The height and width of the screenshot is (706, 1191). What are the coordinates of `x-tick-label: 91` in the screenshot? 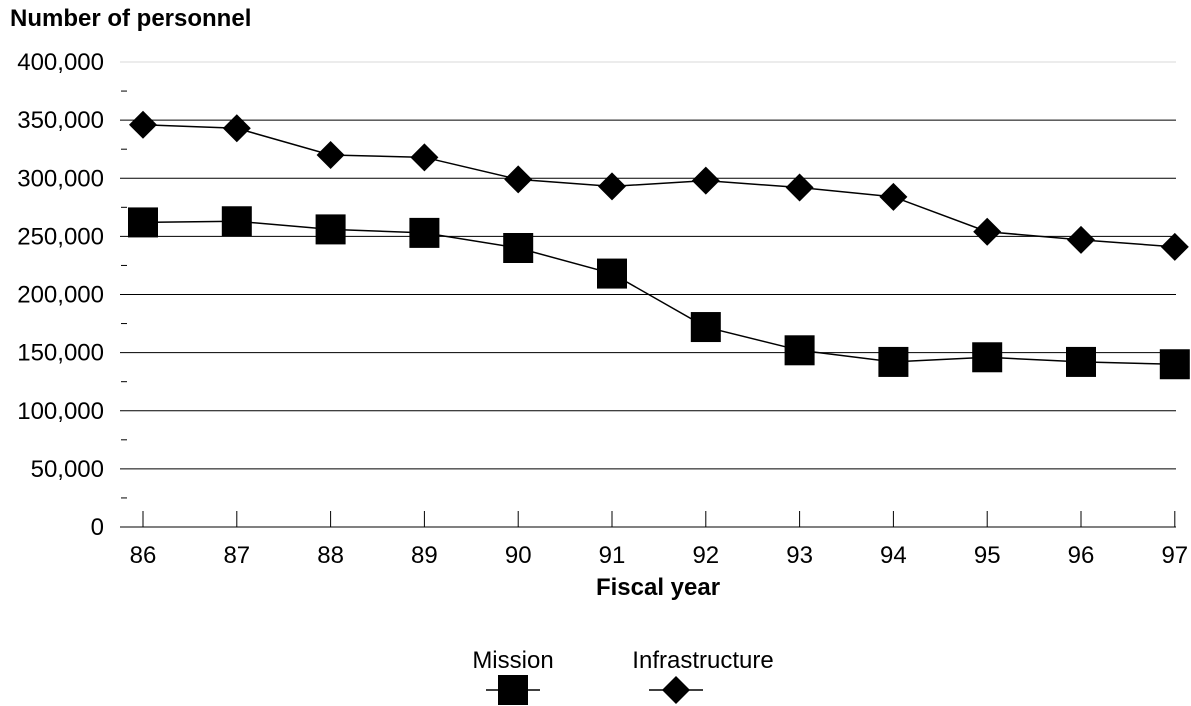 It's located at (612, 555).